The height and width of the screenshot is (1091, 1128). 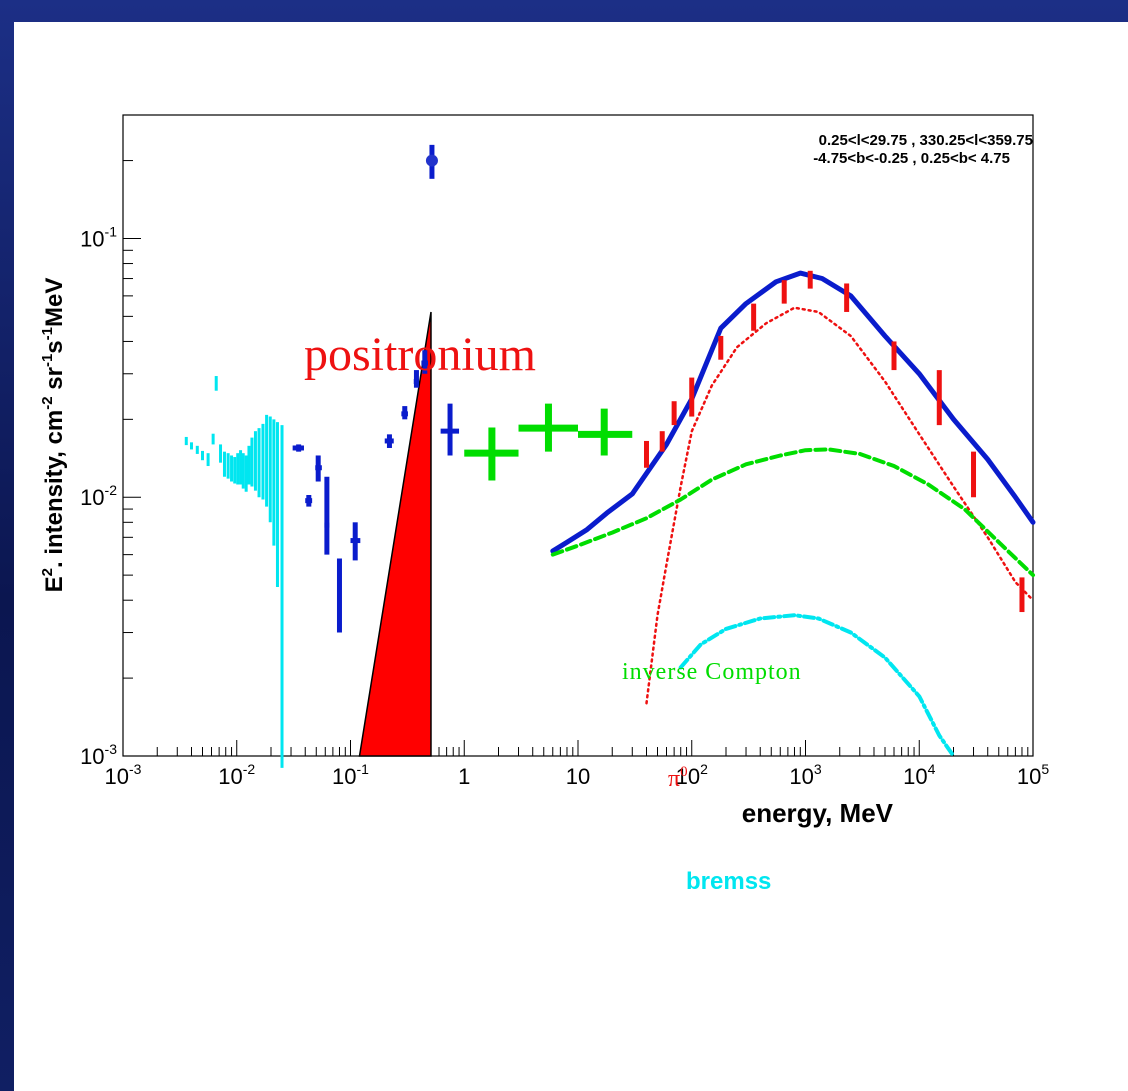 I want to click on x-tick-label: 10⁴, so click(x=919, y=775).